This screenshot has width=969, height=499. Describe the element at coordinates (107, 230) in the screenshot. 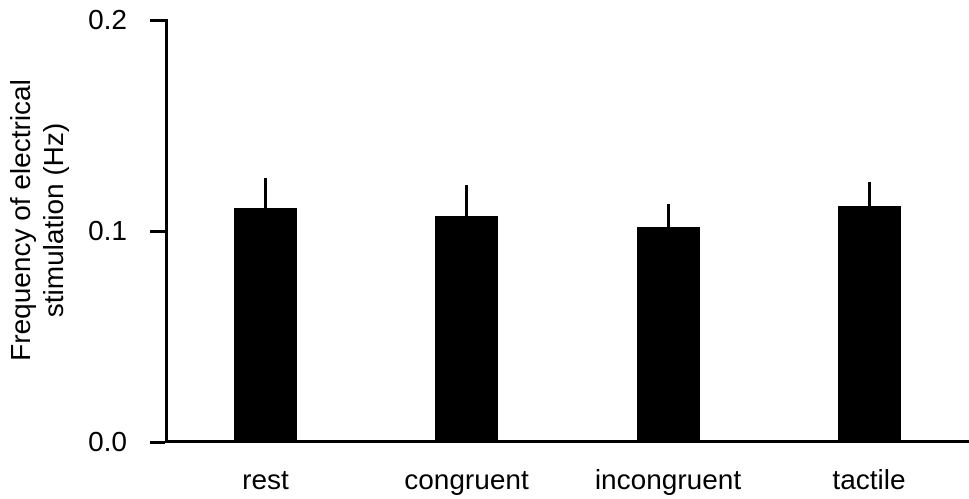

I see `y-tick-label: 0.1` at that location.